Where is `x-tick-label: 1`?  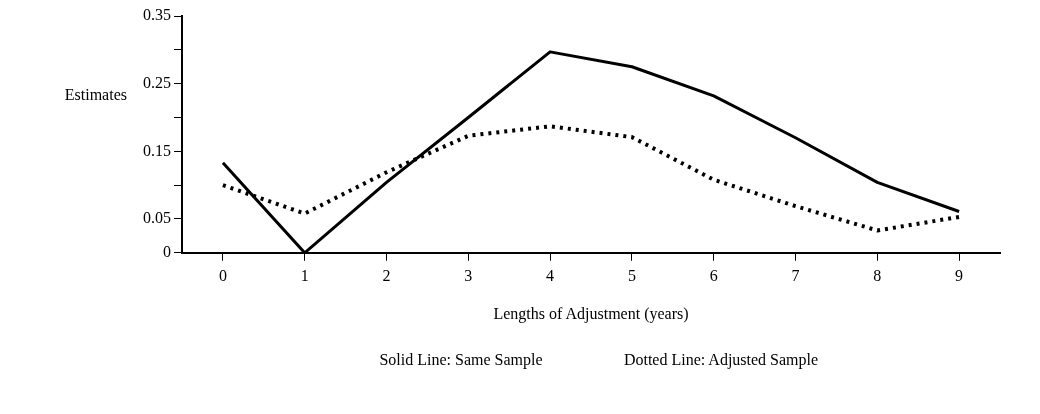
x-tick-label: 1 is located at coordinates (304, 275).